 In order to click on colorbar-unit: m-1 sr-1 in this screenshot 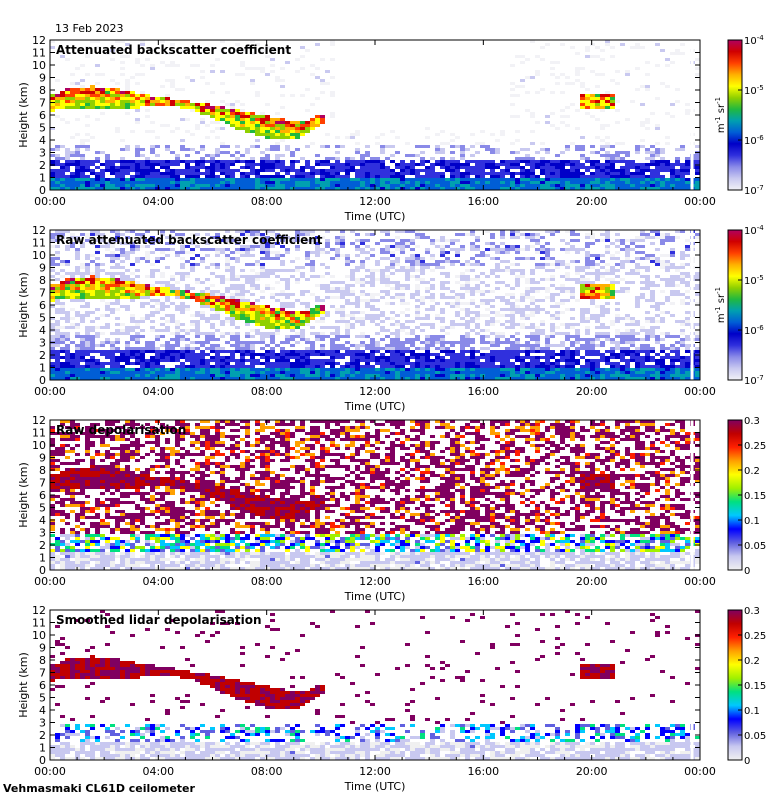, I will do `click(720, 305)`.